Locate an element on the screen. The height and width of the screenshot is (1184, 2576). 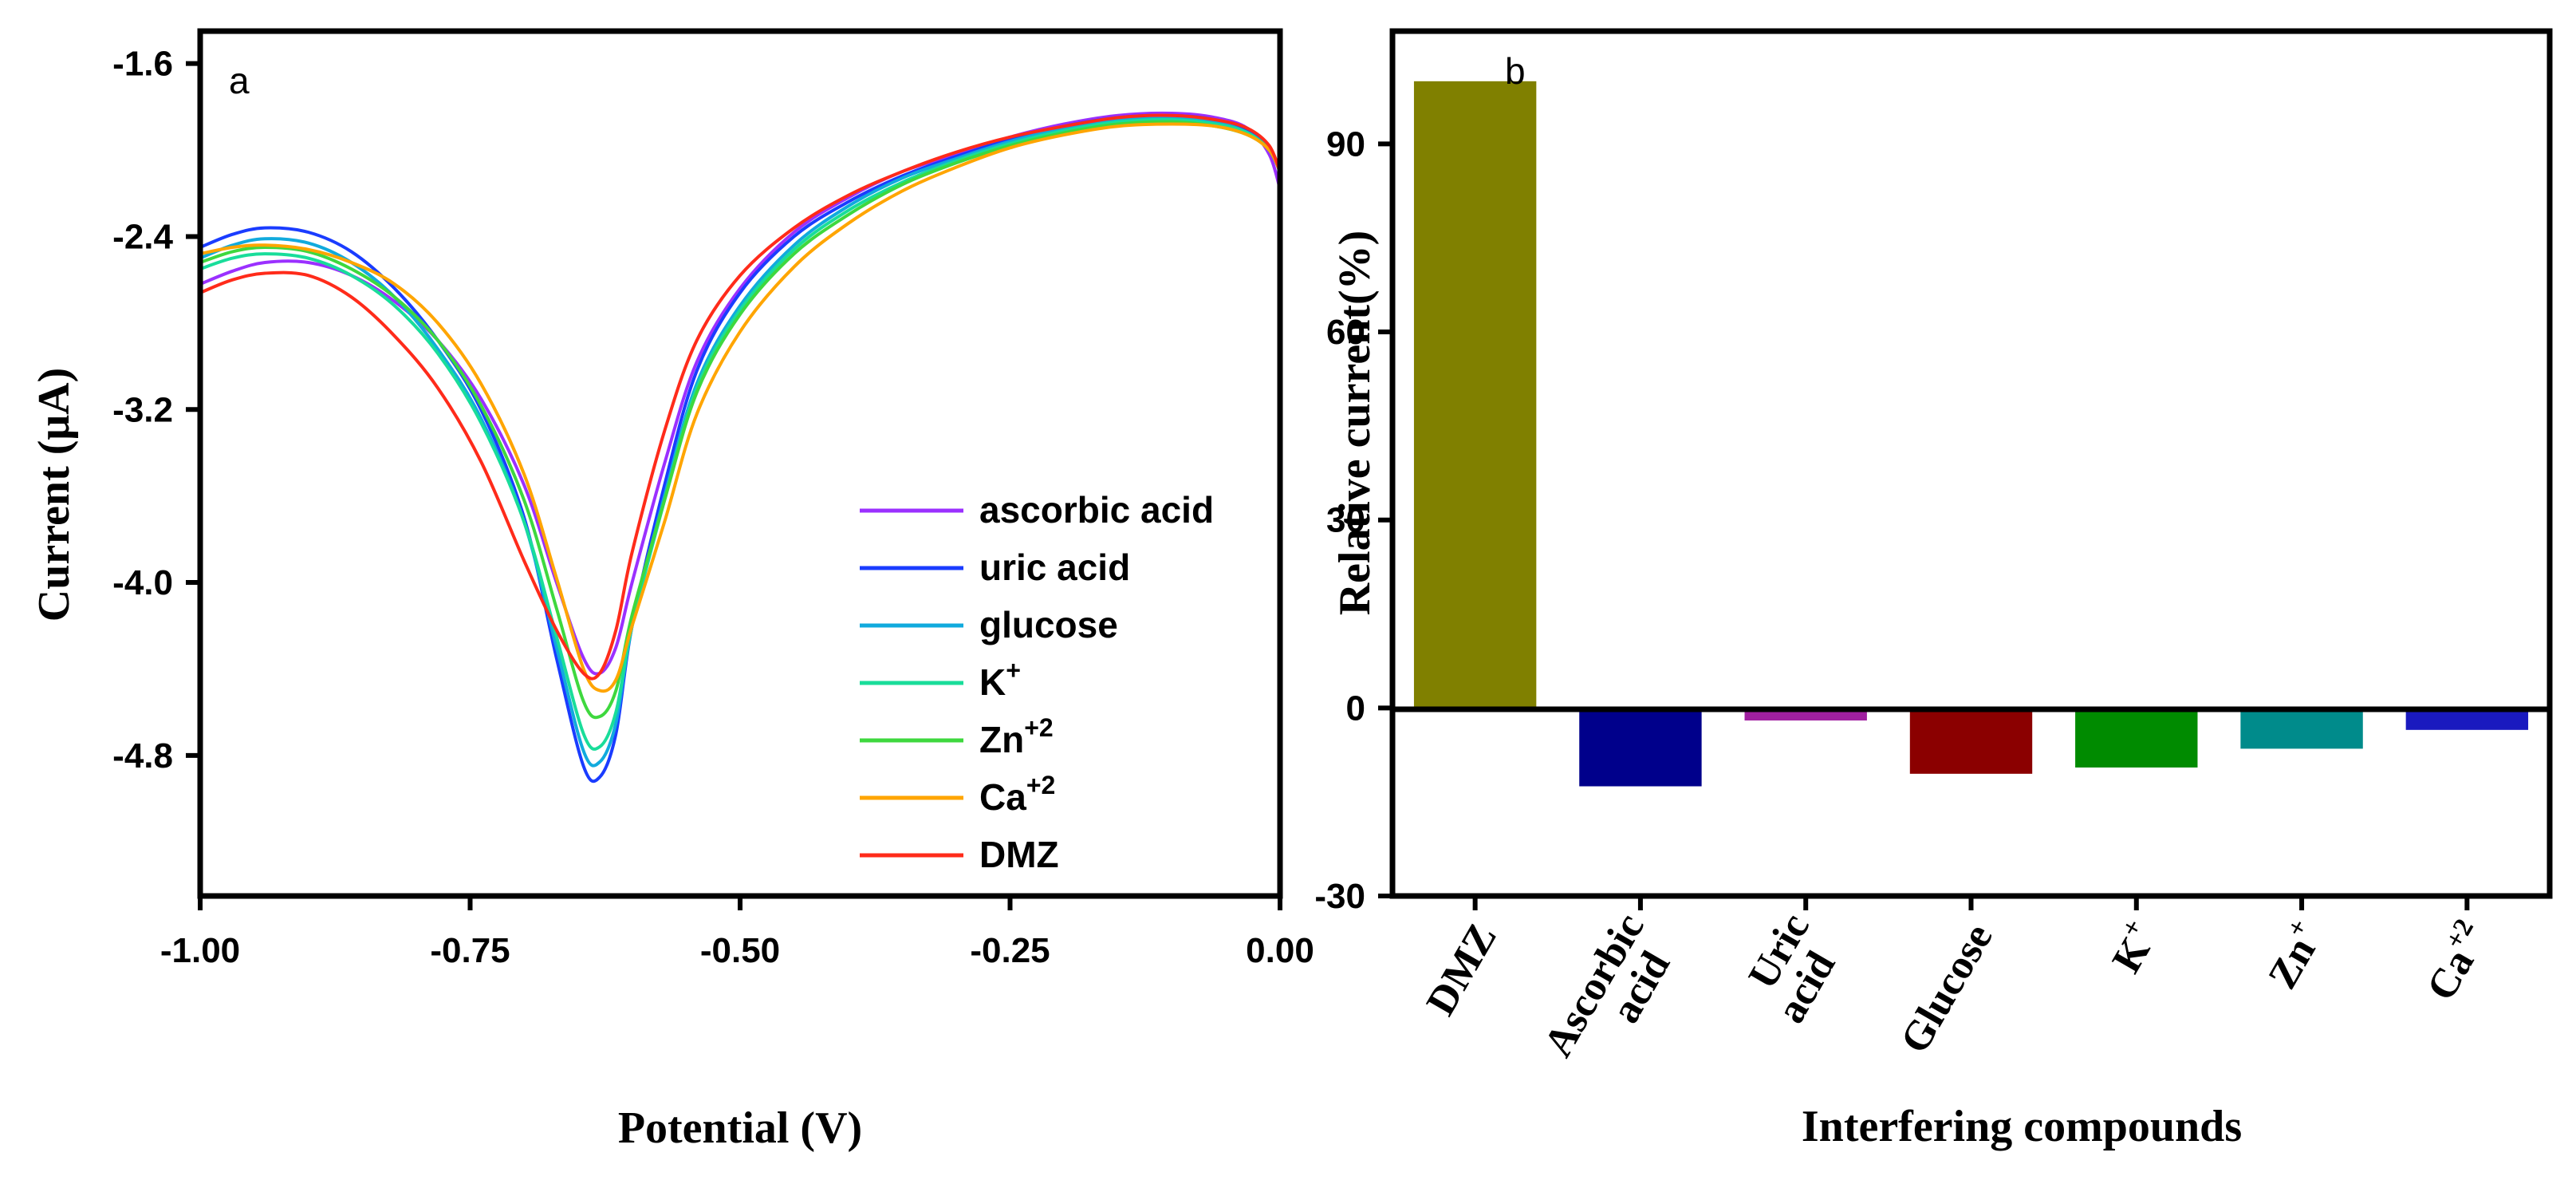
y-tick-label: -3.2 is located at coordinates (142, 409).